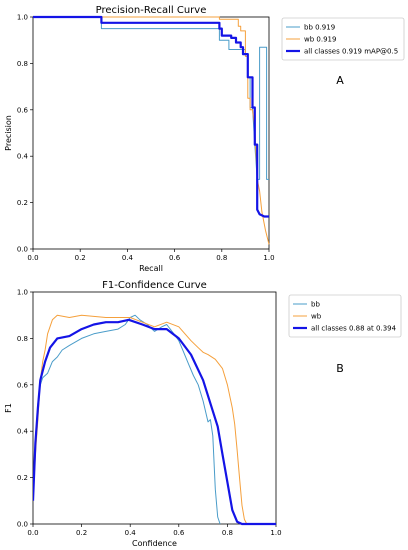  I want to click on legend: bb wb all classes 0.88 at 0.394, so click(345, 316).